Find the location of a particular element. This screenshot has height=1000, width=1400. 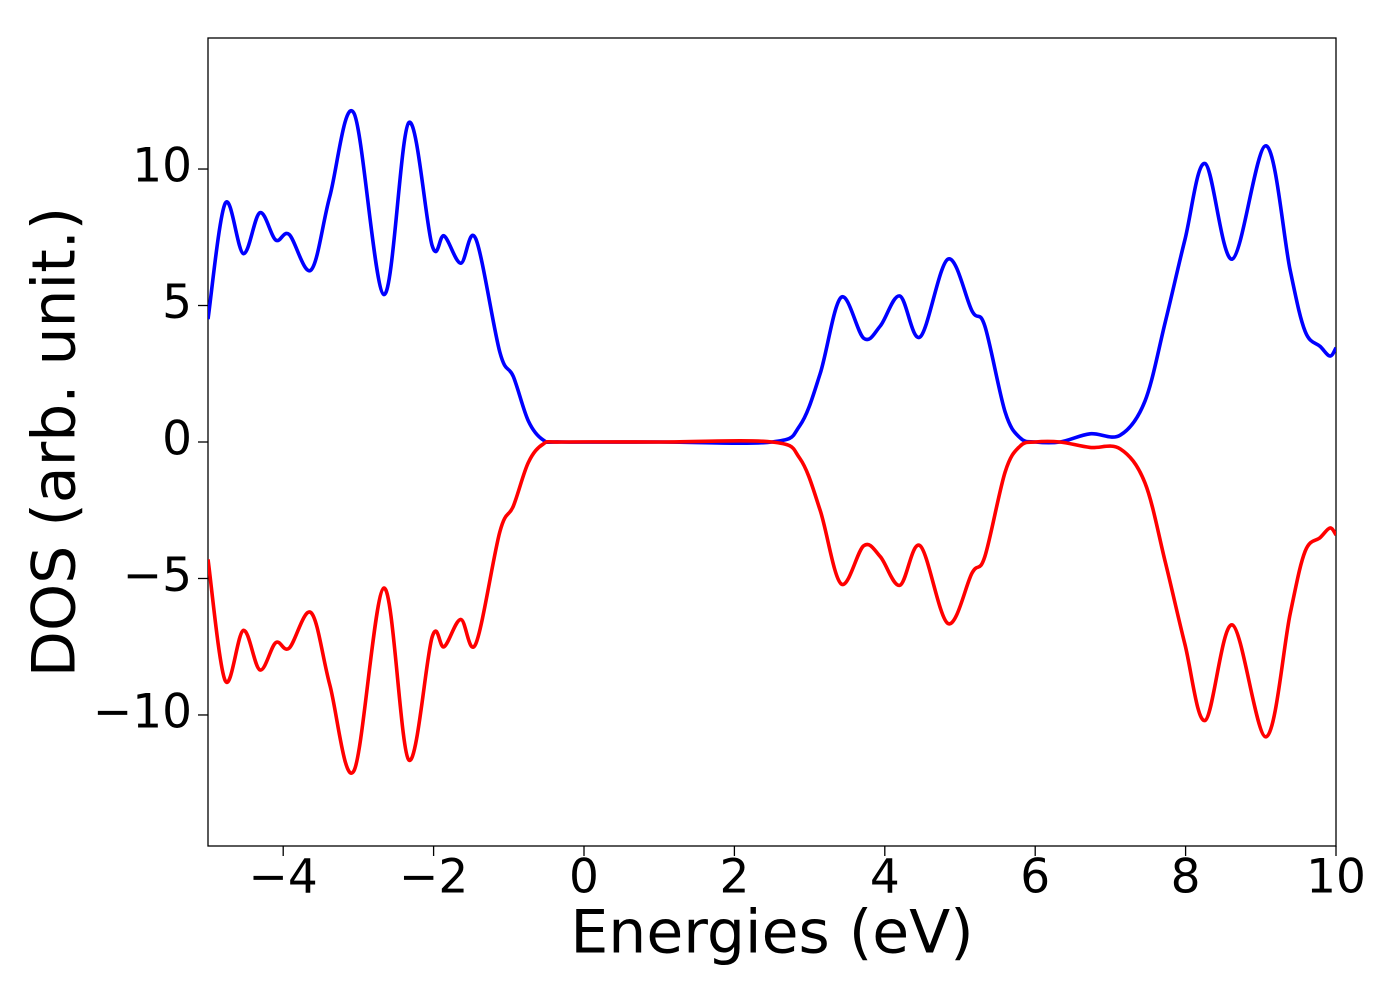

y-tick-label: 0 is located at coordinates (177, 439).